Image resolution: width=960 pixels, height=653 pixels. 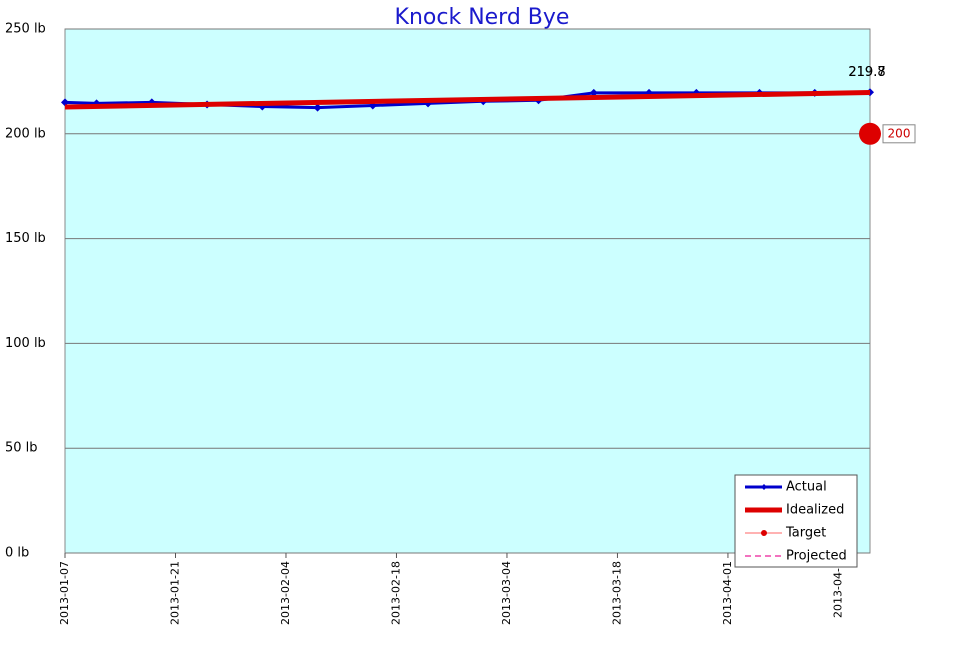 What do you see at coordinates (17, 553) in the screenshot?
I see `y-tick-label: 0 lb` at bounding box center [17, 553].